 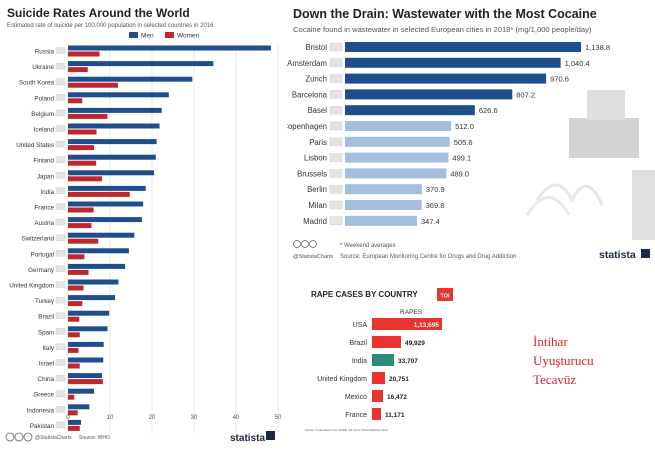 I want to click on country-label-brazil: Brazil, so click(x=358, y=343).